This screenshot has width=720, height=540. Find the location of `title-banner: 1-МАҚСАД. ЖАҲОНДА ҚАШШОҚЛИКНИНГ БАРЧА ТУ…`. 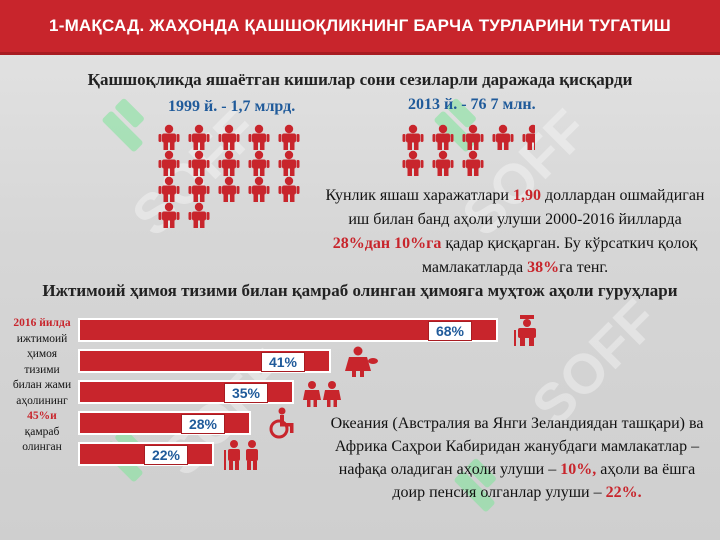

title-banner: 1-МАҚСАД. ЖАҲОНДА ҚАШШОҚЛИКНИНГ БАРЧА ТУ… is located at coordinates (360, 27).